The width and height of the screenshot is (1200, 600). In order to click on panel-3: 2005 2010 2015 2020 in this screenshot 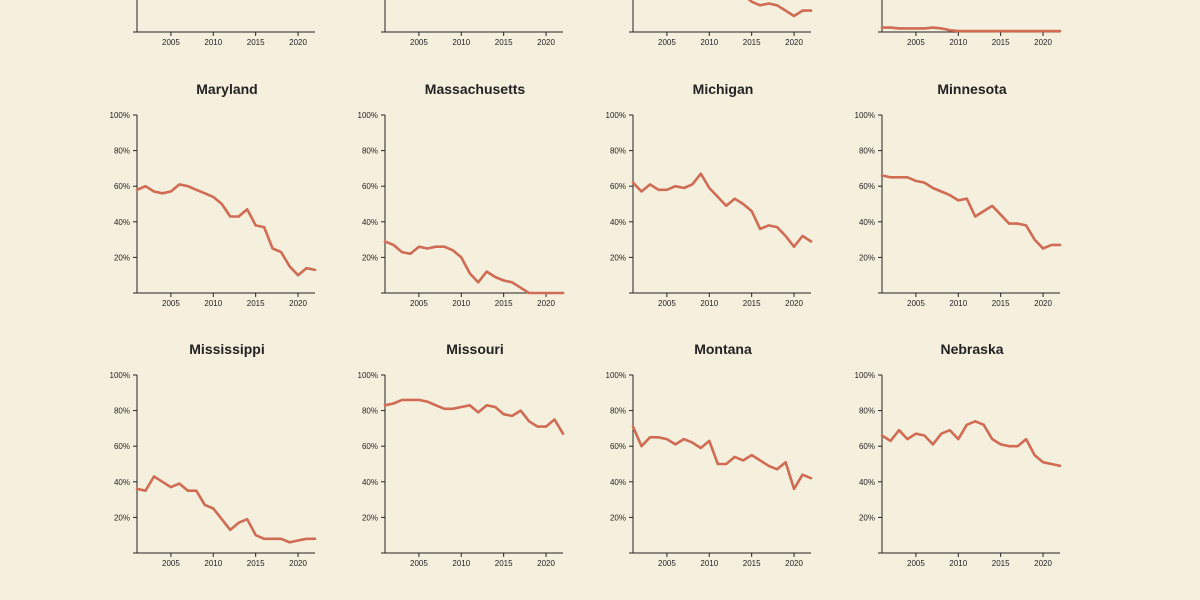, I will do `click(970, 23)`.